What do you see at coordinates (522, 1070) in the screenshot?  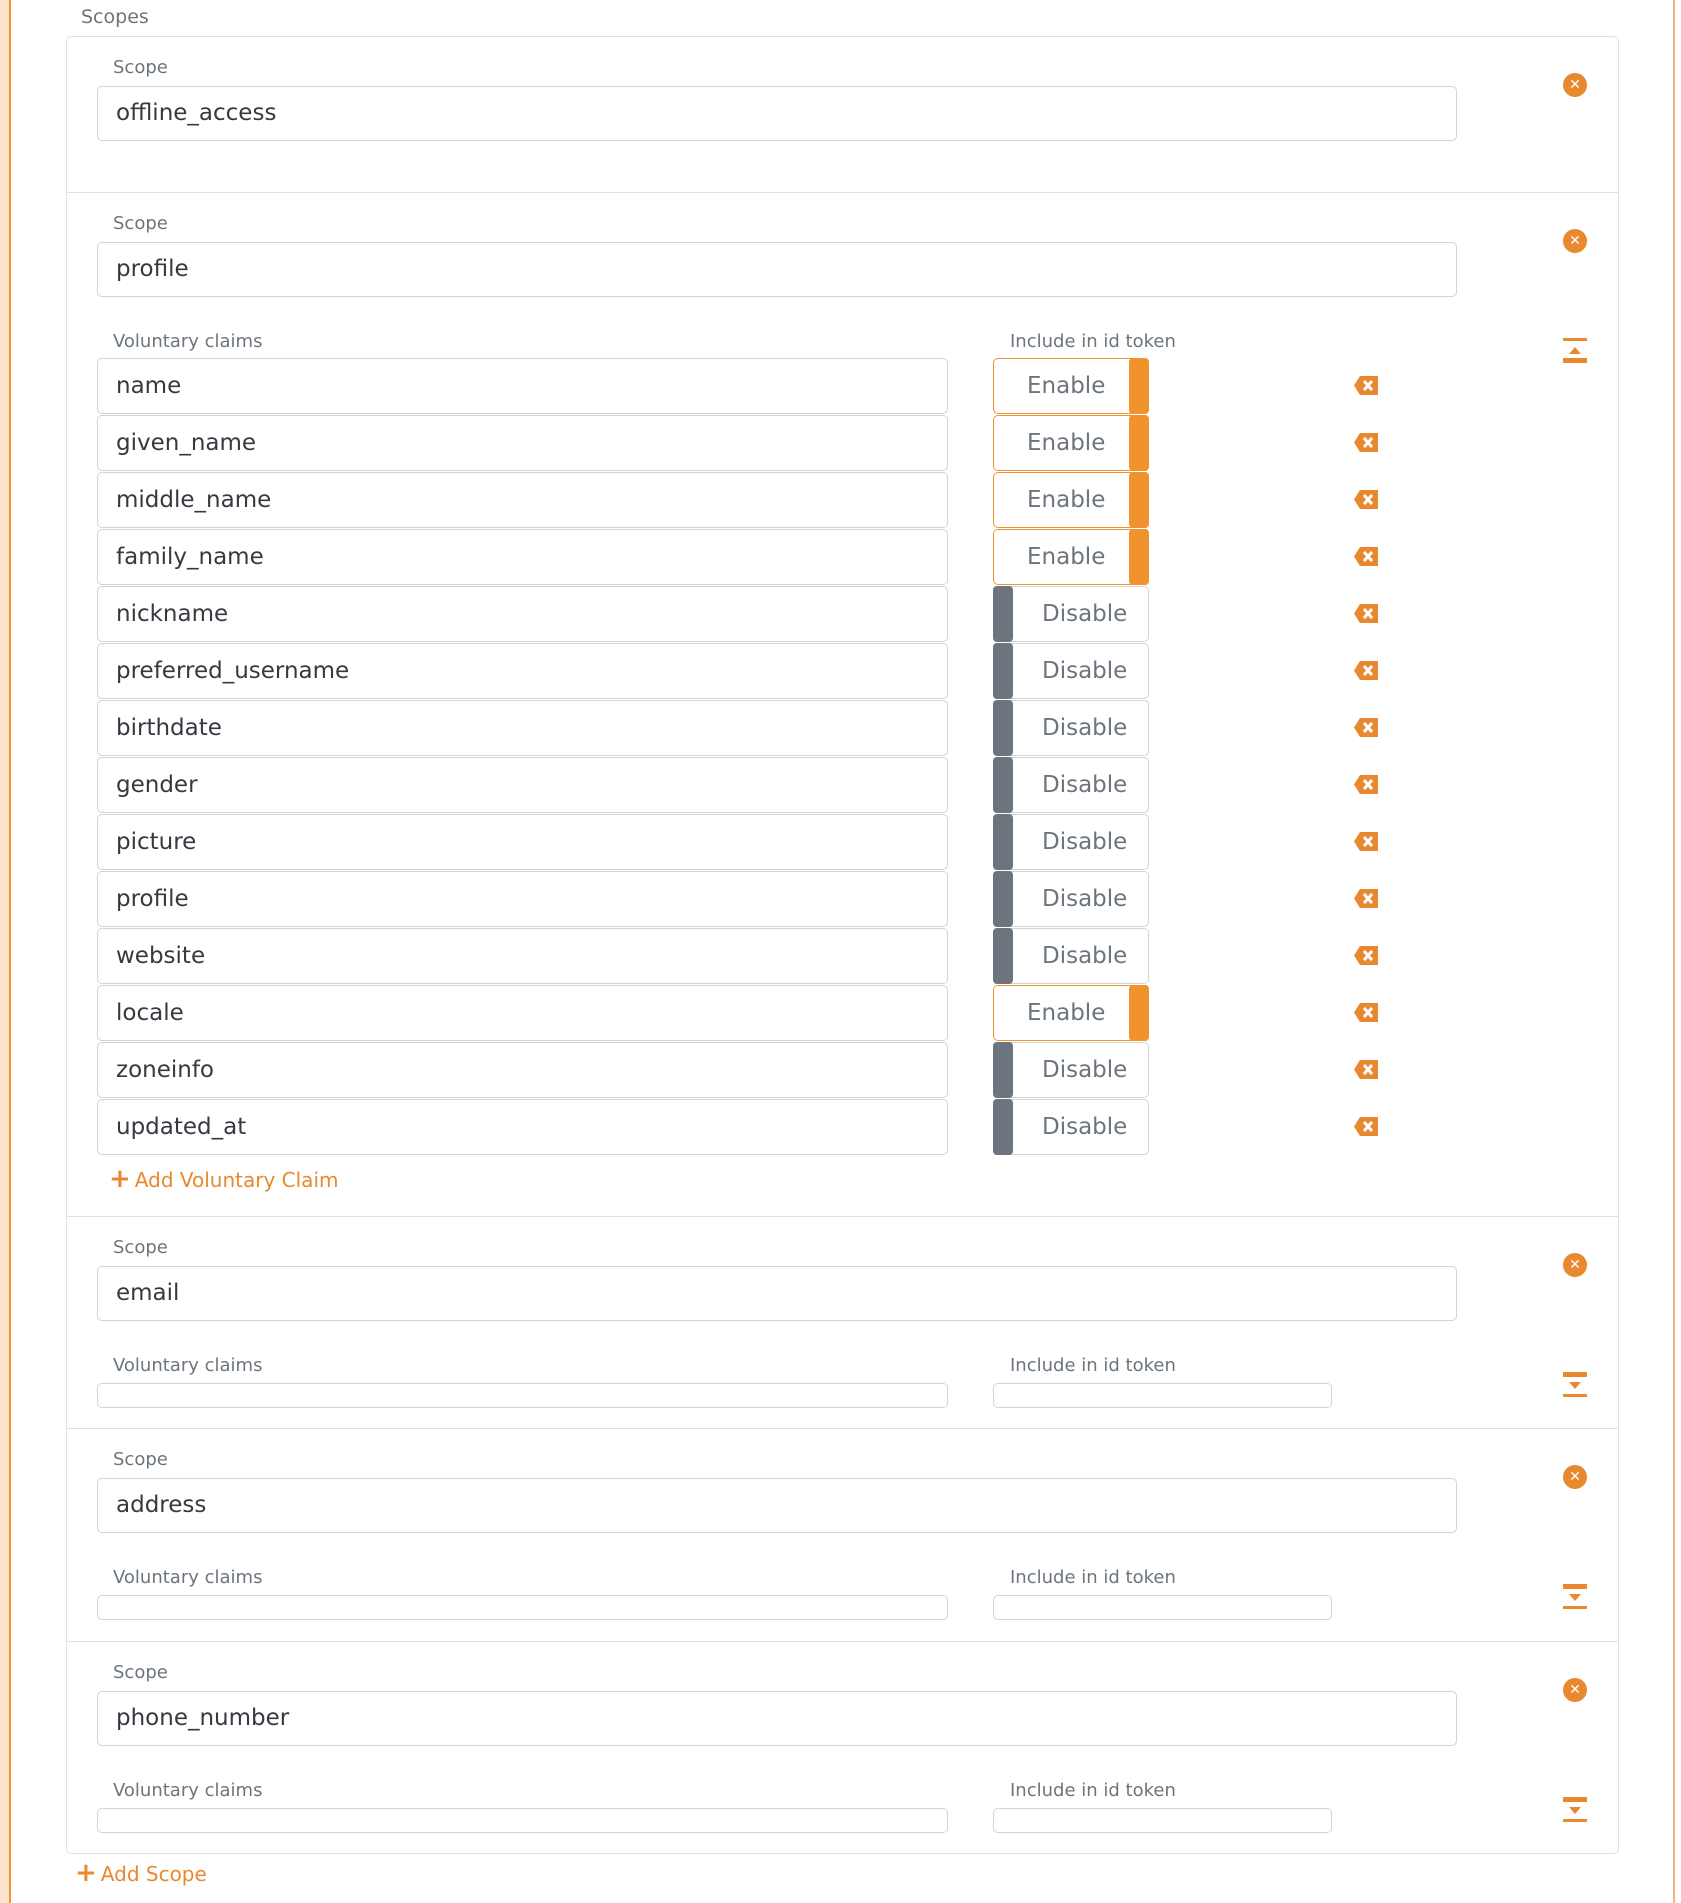 I see `claim-input: zoneinfo` at bounding box center [522, 1070].